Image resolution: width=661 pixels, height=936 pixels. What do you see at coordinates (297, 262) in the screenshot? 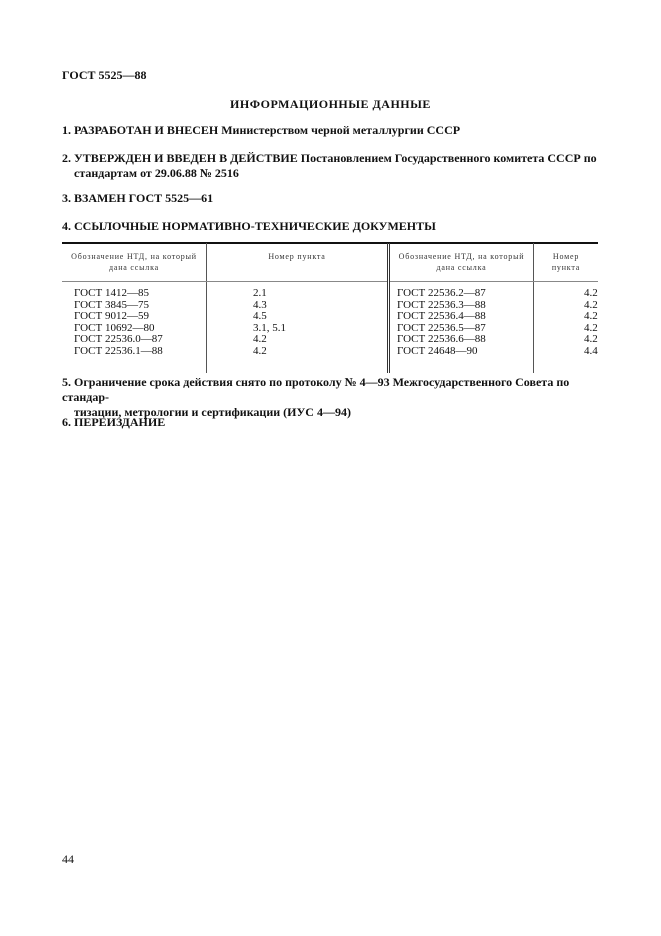
I see `header-clause-left: Номер пункта` at bounding box center [297, 262].